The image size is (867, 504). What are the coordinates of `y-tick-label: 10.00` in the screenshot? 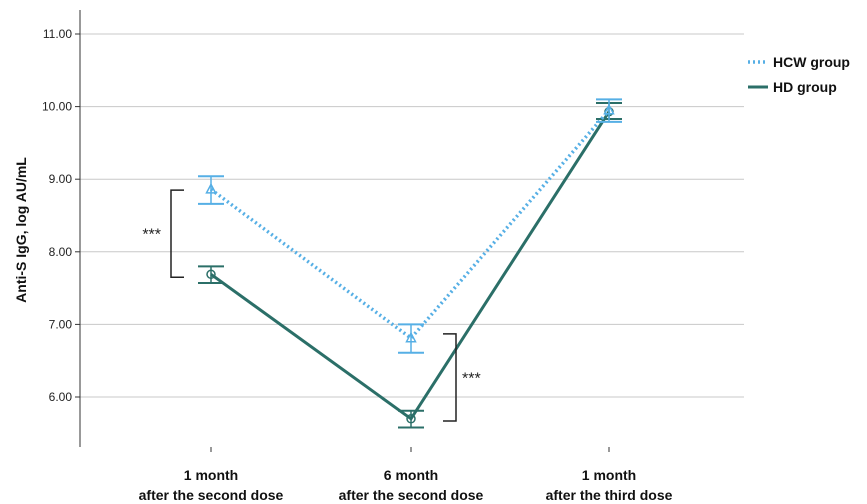 It's located at (57, 107).